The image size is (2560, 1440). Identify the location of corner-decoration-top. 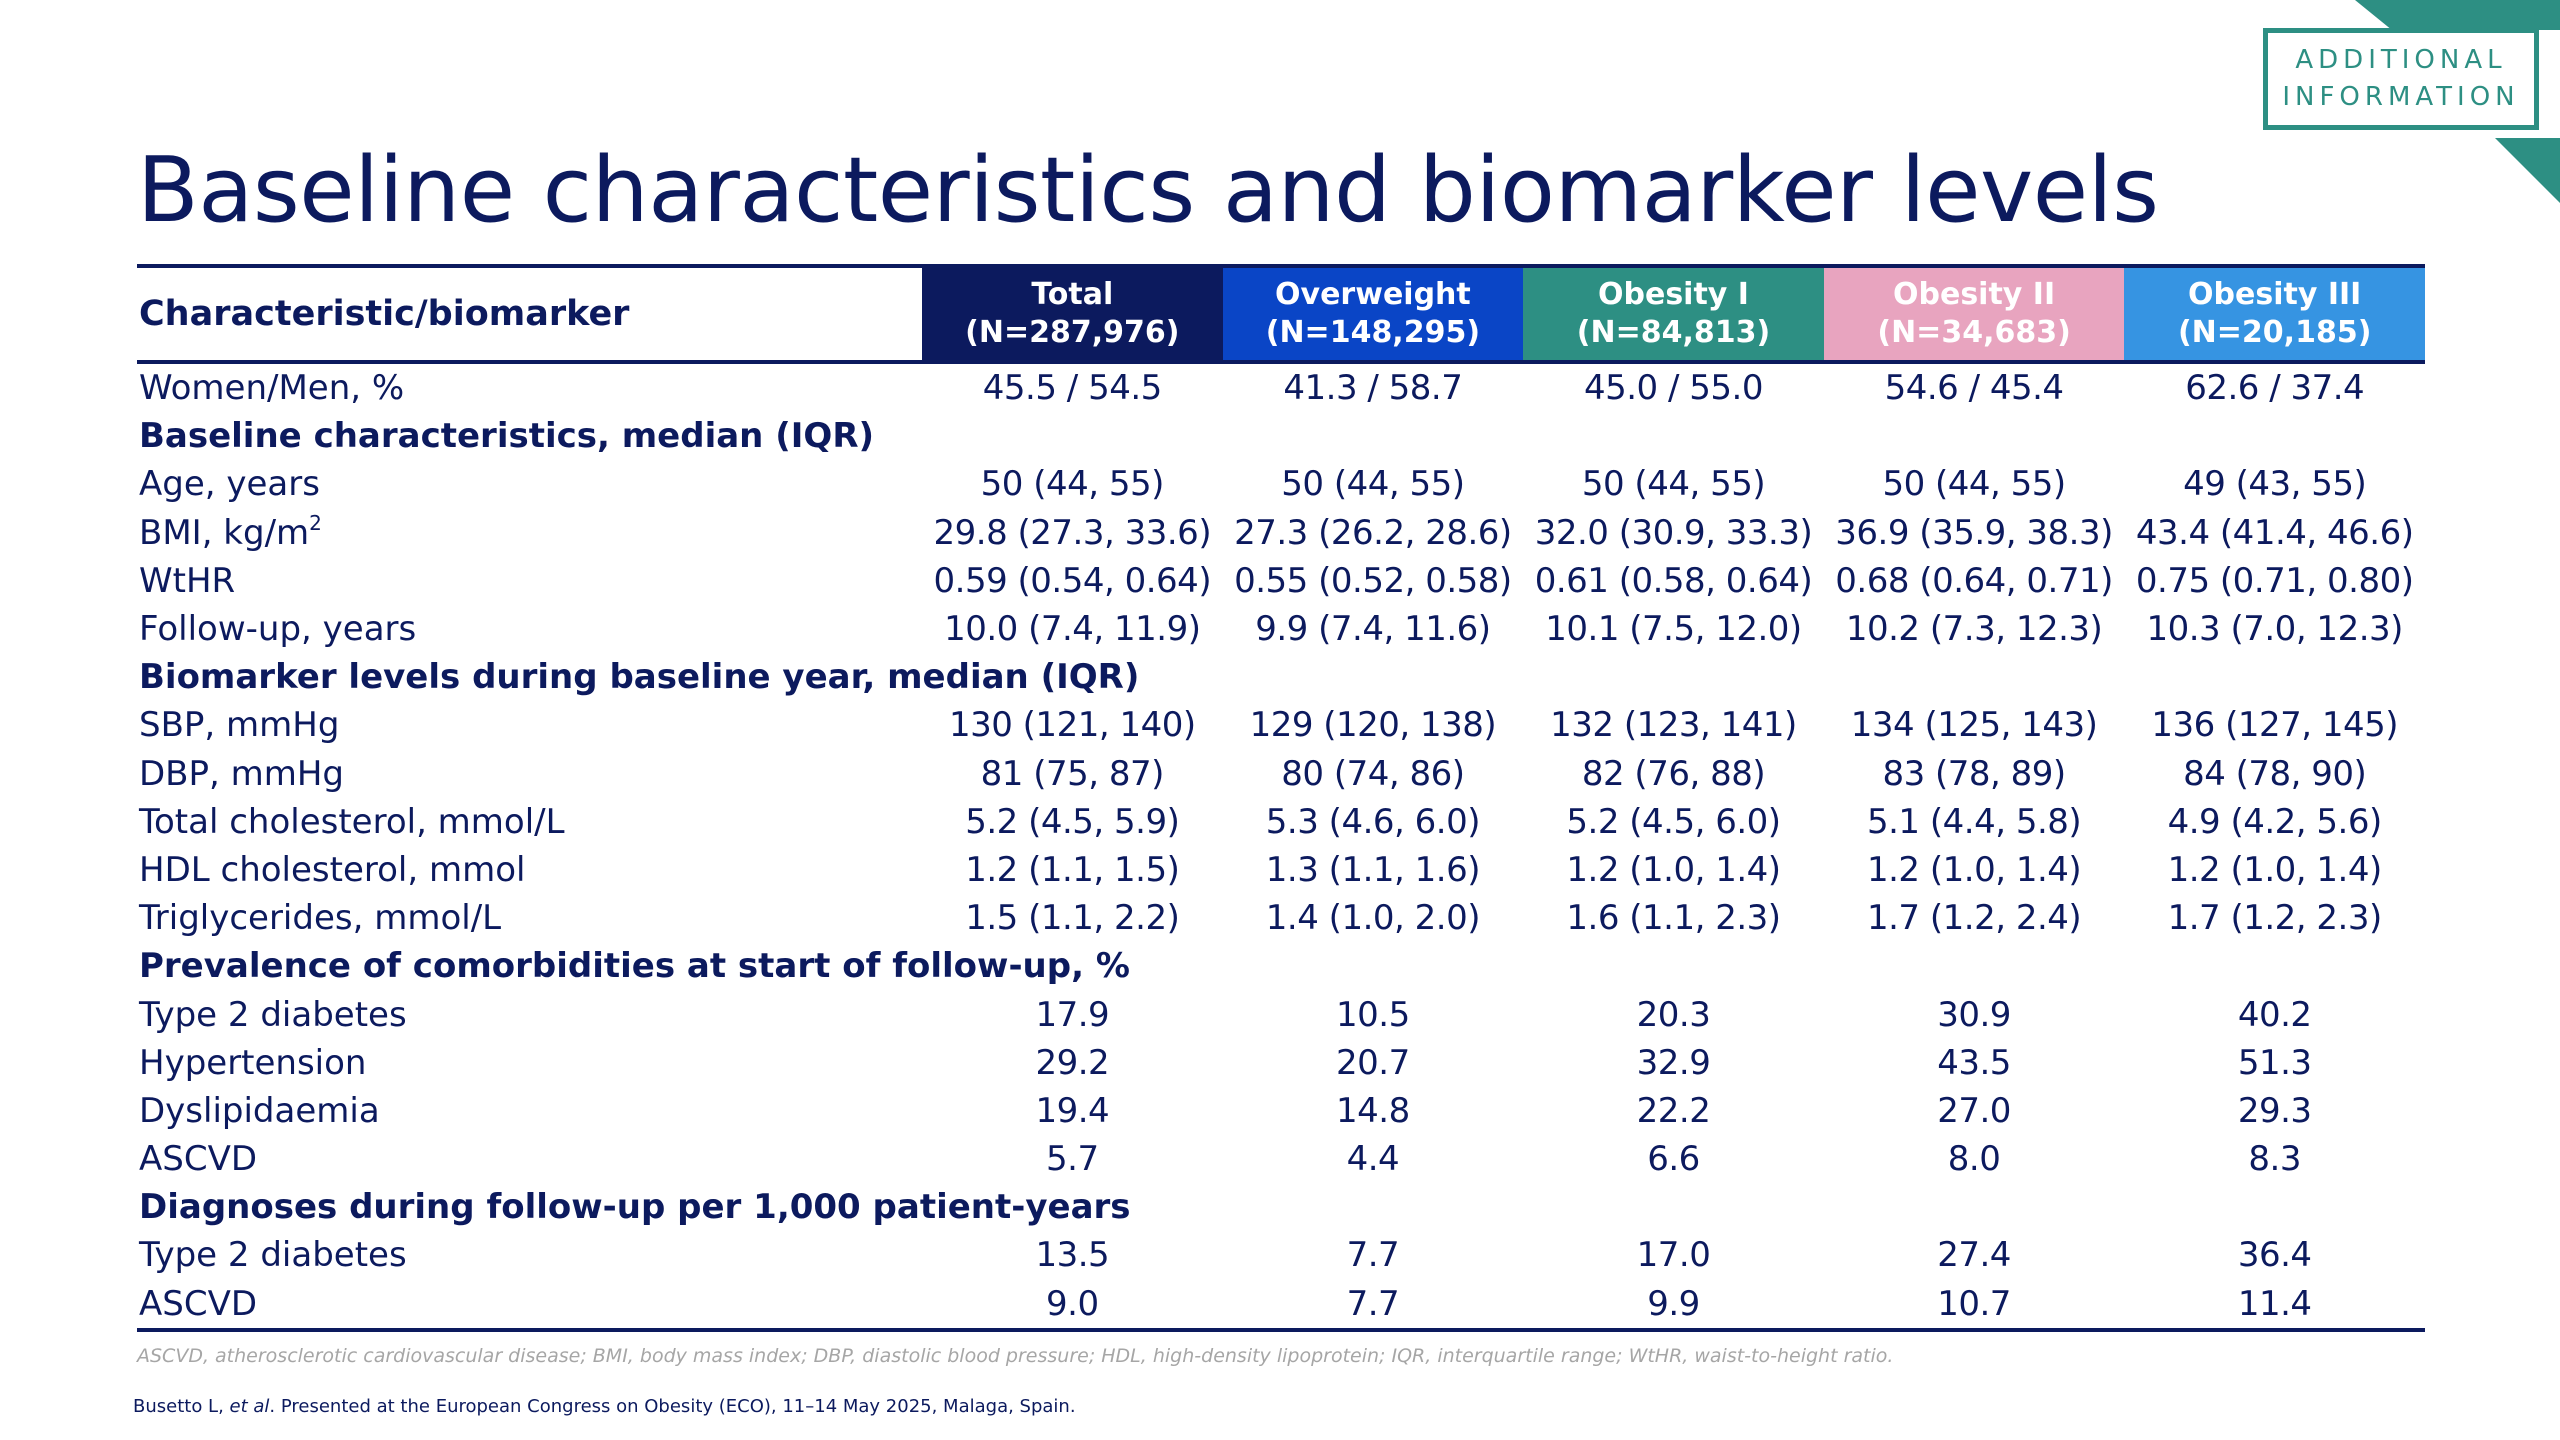
(2457, 15).